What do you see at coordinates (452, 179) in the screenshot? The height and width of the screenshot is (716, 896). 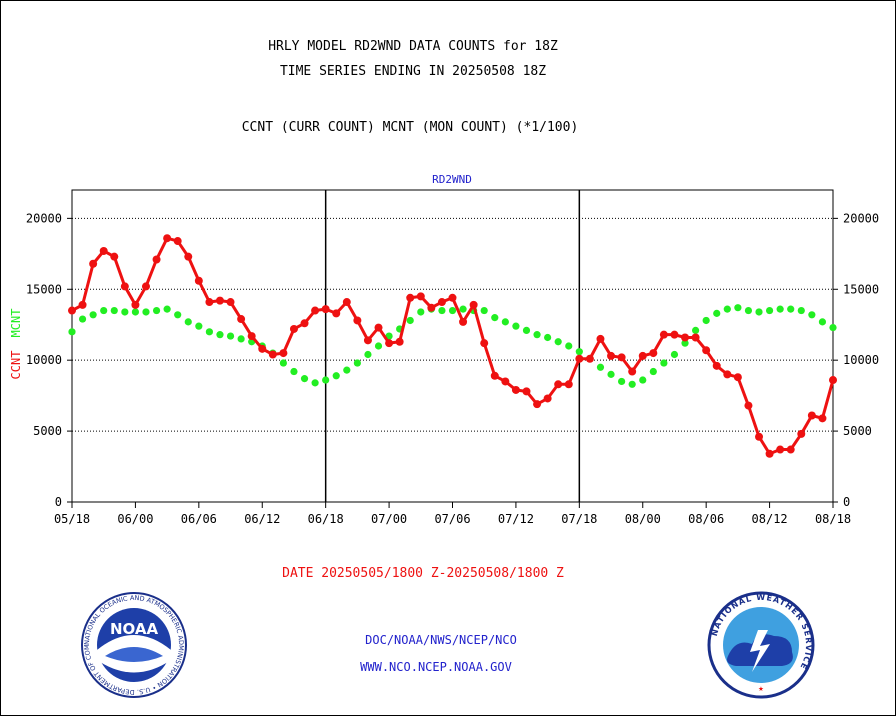 I see `plot-title: RD2WND` at bounding box center [452, 179].